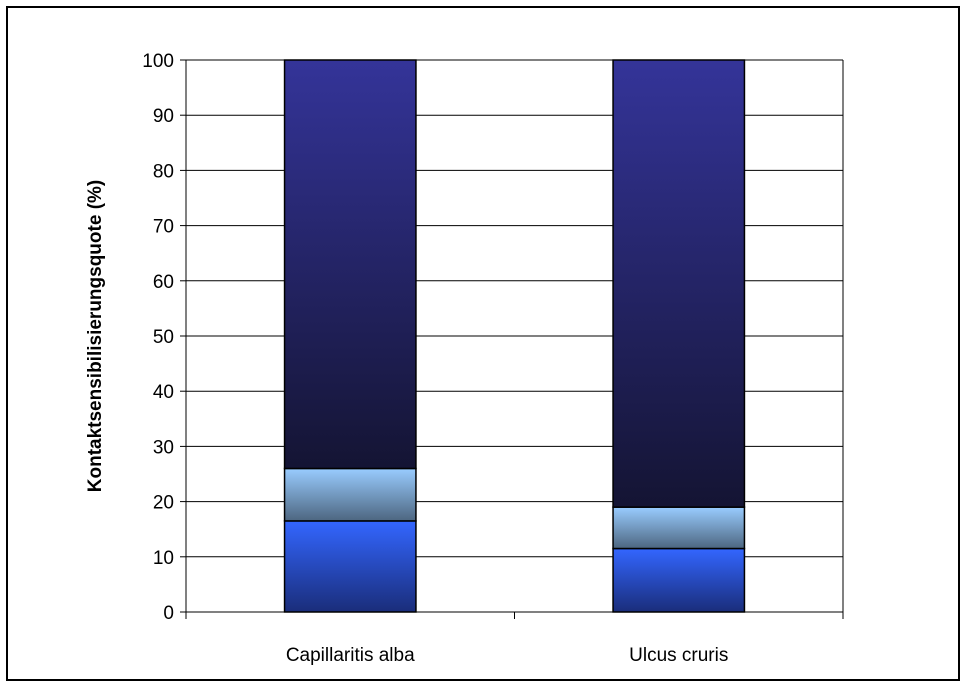  What do you see at coordinates (158, 61) in the screenshot?
I see `y-tick-label: 100` at bounding box center [158, 61].